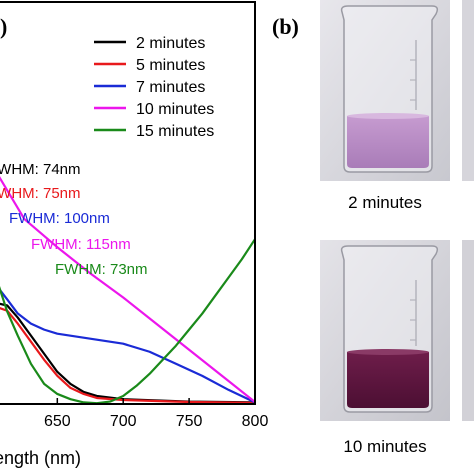 The height and width of the screenshot is (474, 474). Describe the element at coordinates (156, 414) in the screenshot. I see `x-ticks: 650 700 750 800` at that location.